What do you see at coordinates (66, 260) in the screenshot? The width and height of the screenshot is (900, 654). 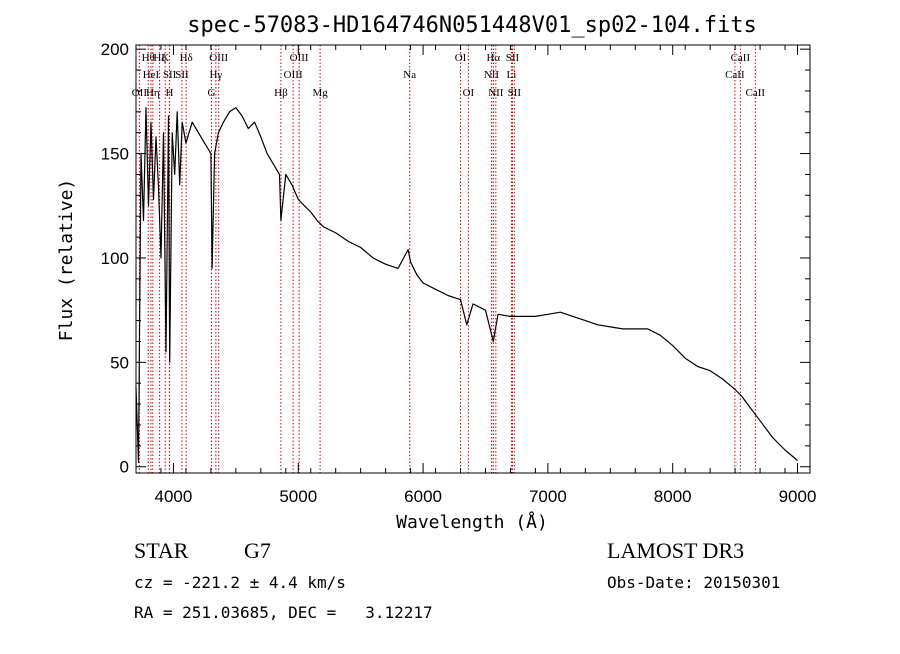 I see `y-axis-label: Flux (relative)` at bounding box center [66, 260].